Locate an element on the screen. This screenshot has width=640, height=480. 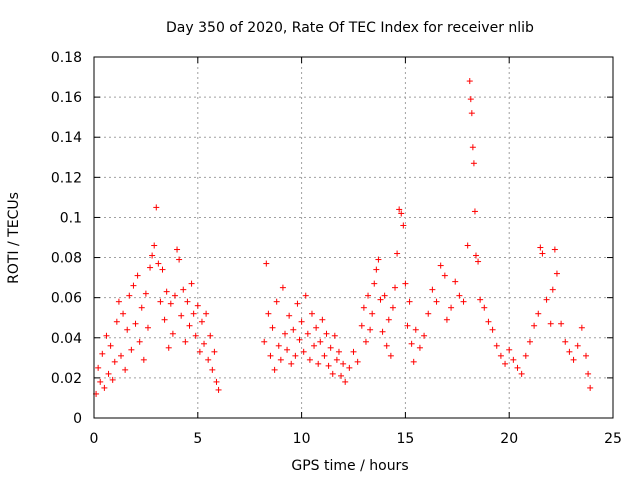
y-tick-label: 0.04 is located at coordinates (66, 339).